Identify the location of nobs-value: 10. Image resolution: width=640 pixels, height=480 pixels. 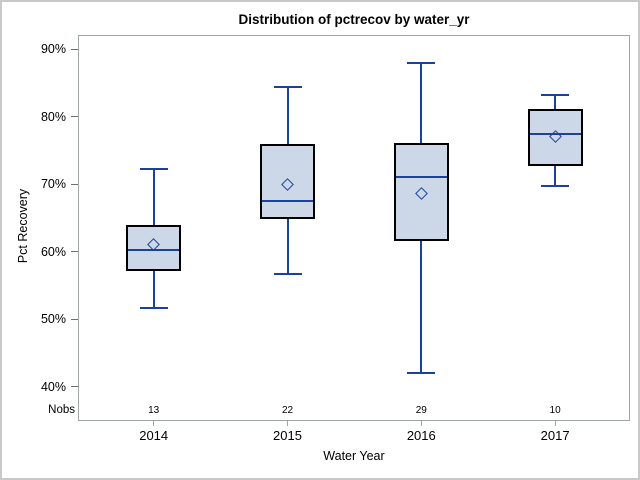
(555, 410).